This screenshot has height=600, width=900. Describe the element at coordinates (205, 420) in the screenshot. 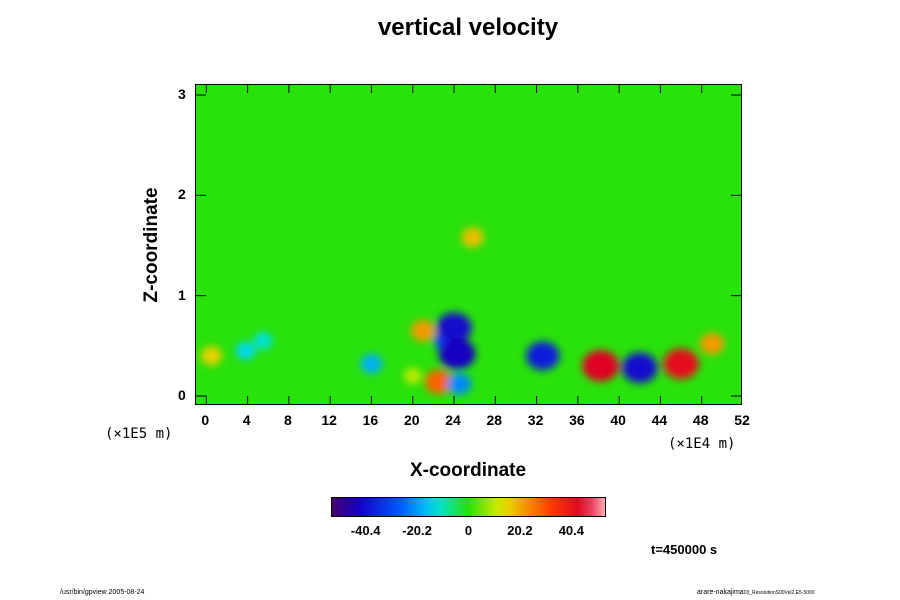

I see `x-tick-label-0: 0` at that location.